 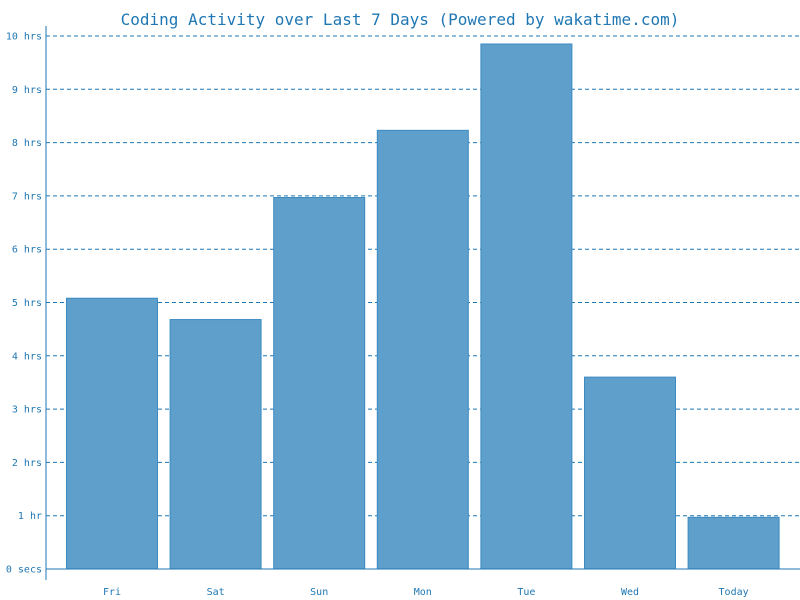 What do you see at coordinates (27, 303) in the screenshot?
I see `y-tick-label: 5 hrs` at bounding box center [27, 303].